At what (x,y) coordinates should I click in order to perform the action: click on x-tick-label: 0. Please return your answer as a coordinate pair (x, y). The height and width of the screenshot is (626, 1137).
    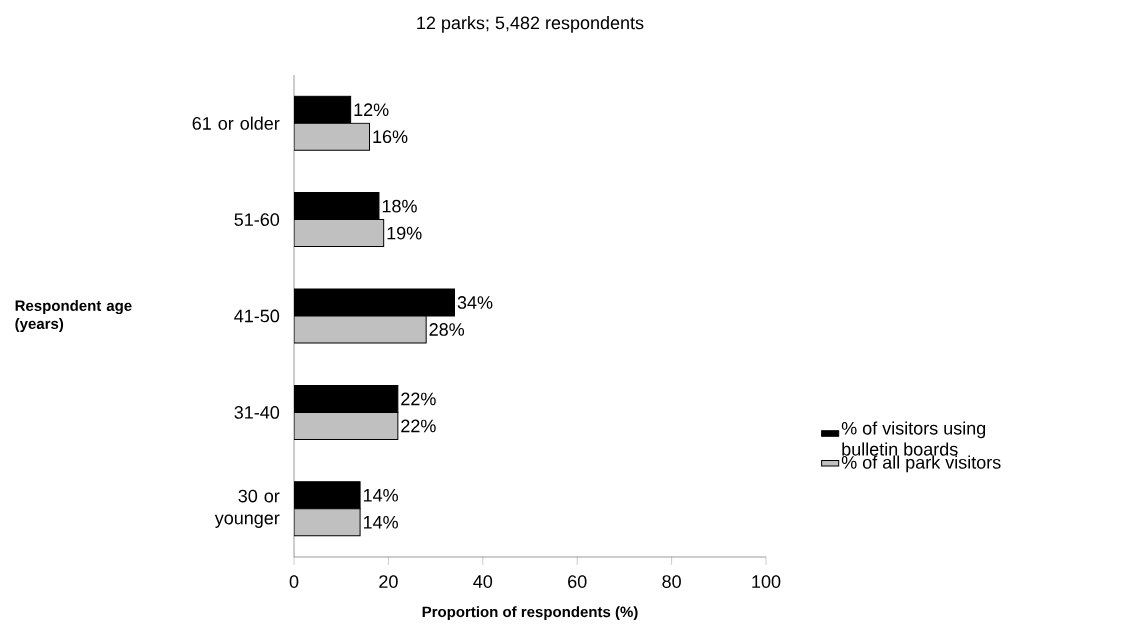
    Looking at the image, I should click on (294, 581).